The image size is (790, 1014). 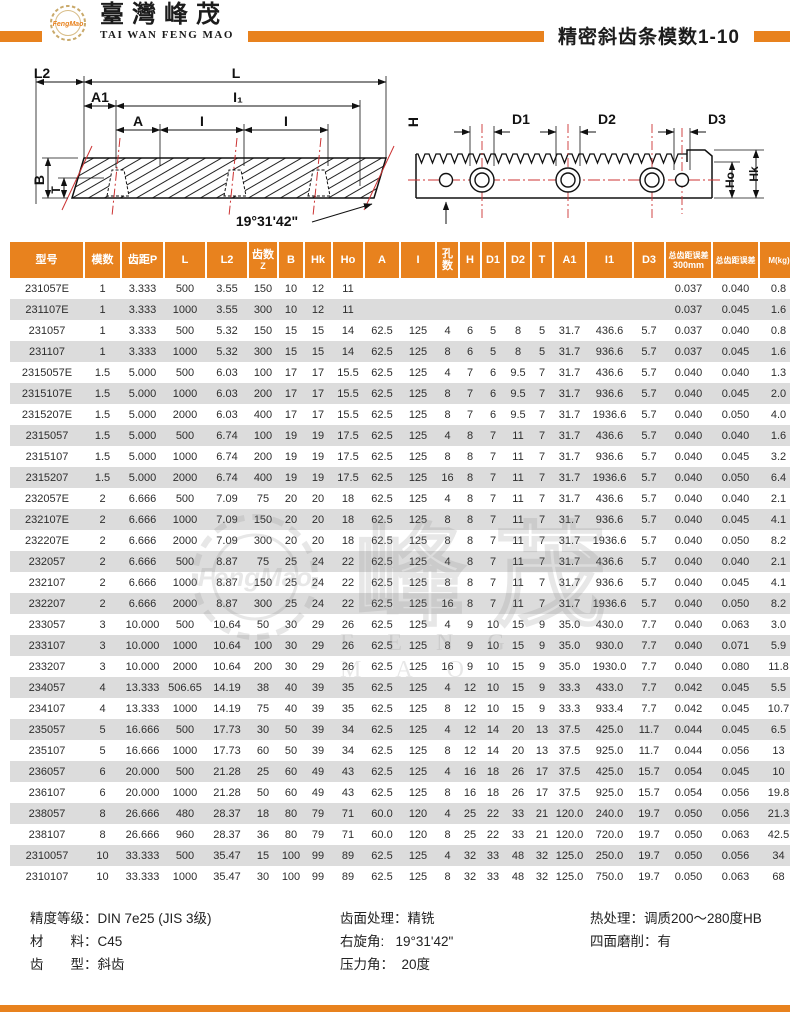 I want to click on spec-line: 右旋角: 19°31'42", so click(x=397, y=941).